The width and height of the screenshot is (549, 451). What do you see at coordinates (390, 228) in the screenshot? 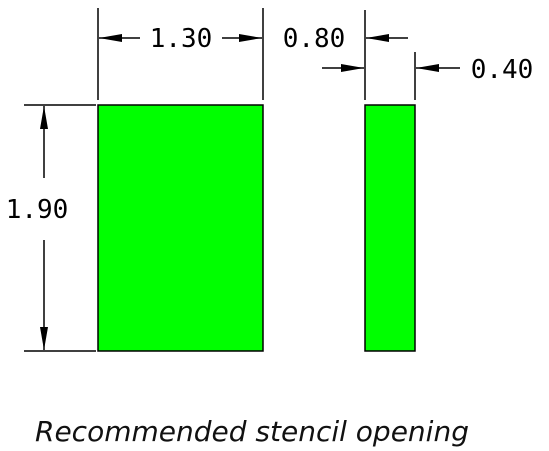
I see `small-pad` at bounding box center [390, 228].